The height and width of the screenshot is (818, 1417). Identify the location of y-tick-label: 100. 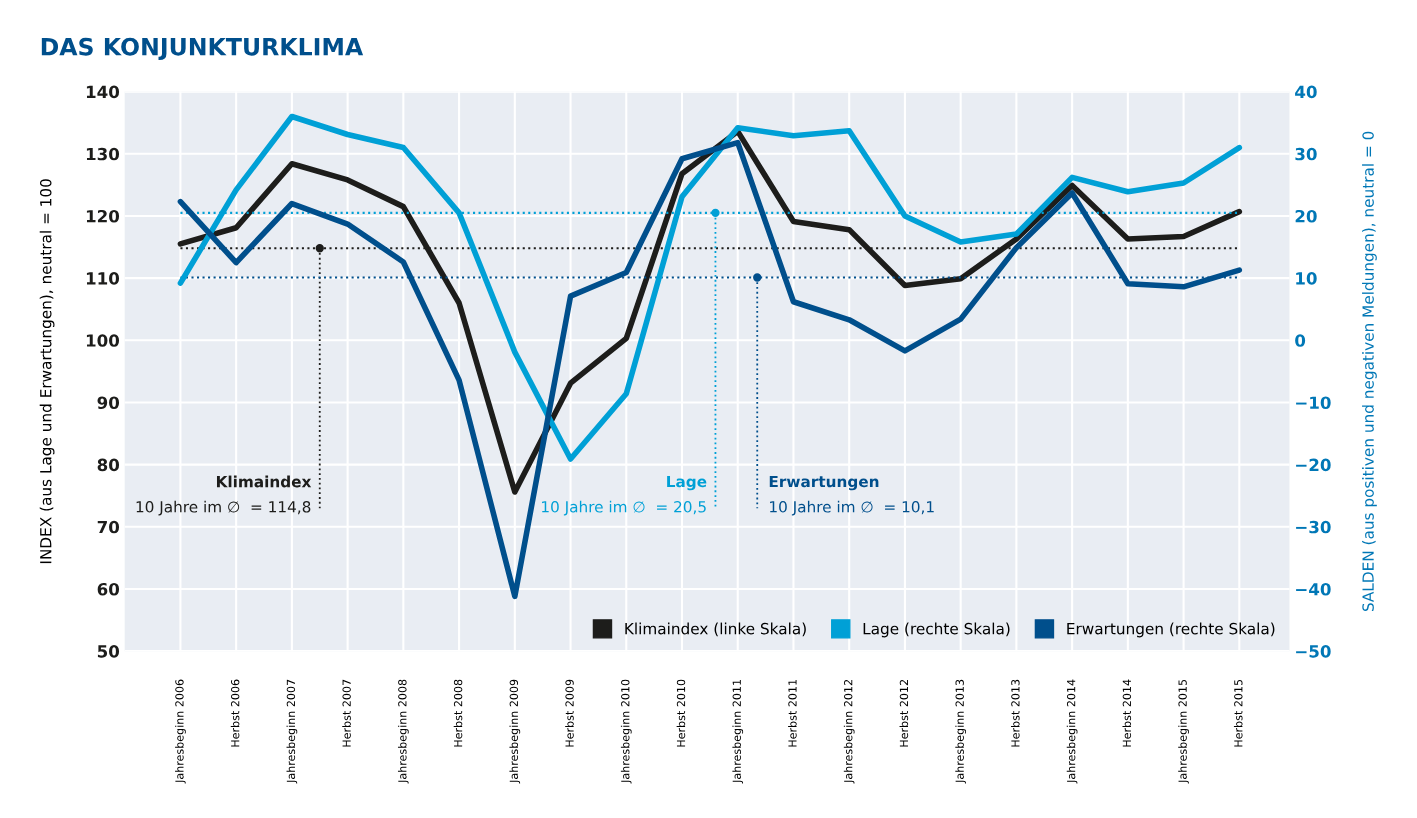
(103, 340).